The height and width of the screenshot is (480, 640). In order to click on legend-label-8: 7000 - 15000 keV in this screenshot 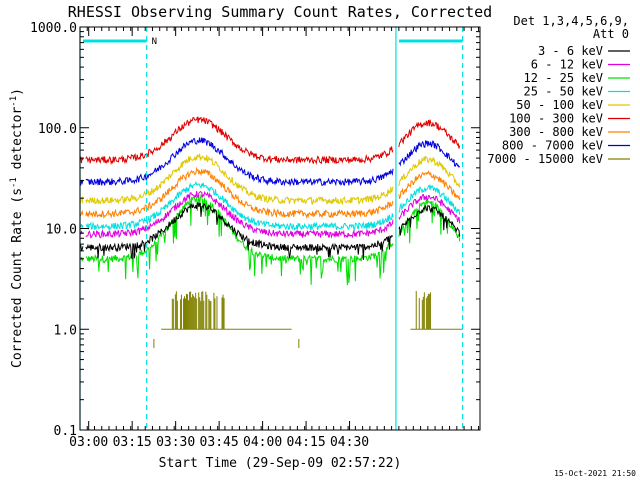, I will do `click(545, 159)`.